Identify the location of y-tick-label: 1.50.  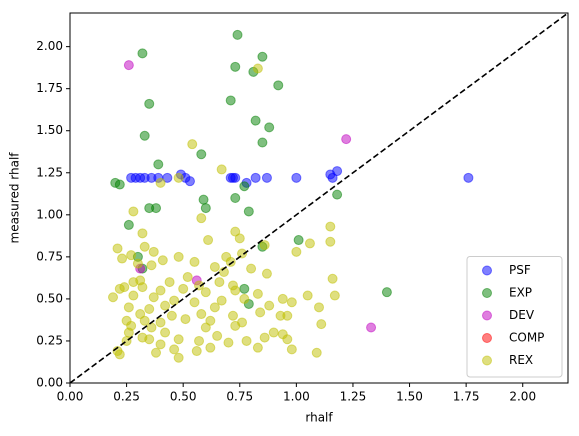
(49, 130).